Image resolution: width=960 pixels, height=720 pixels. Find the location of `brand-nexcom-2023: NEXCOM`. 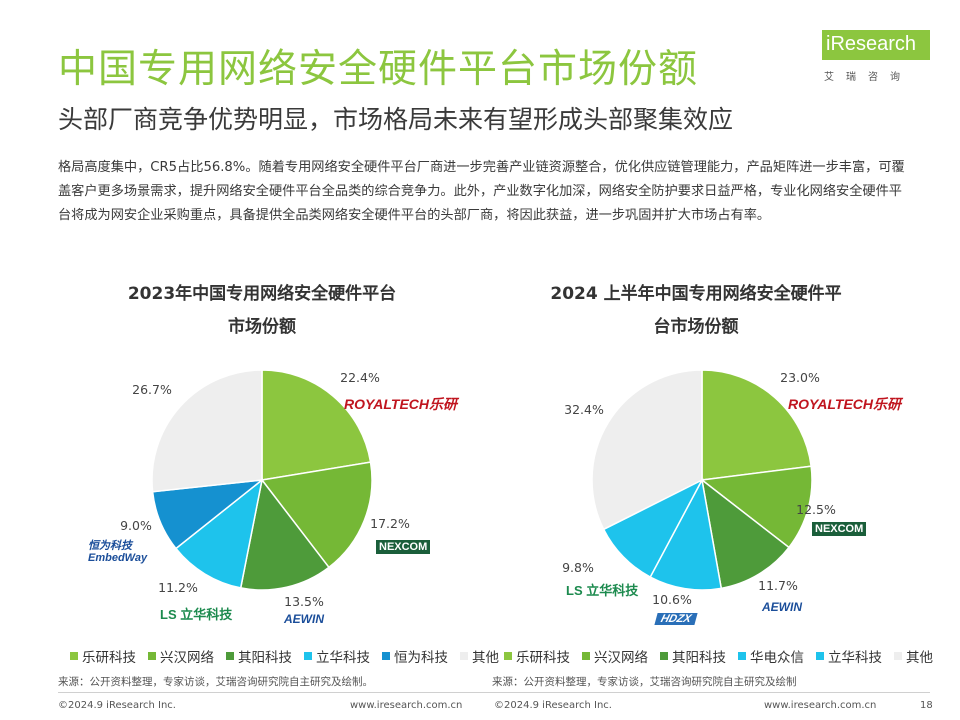

brand-nexcom-2023: NEXCOM is located at coordinates (403, 547).